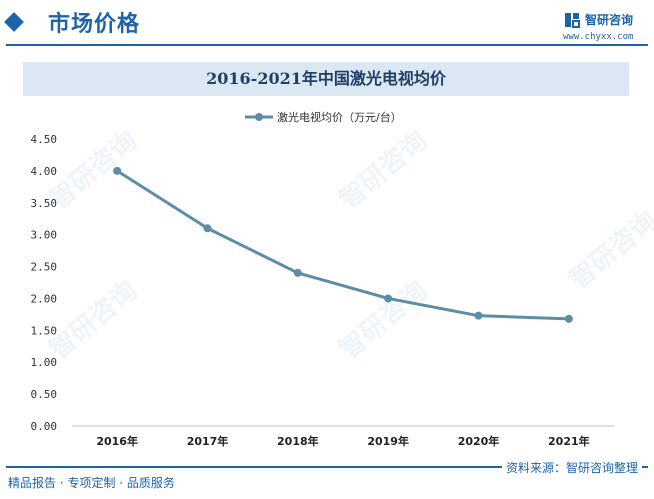 The height and width of the screenshot is (499, 654). What do you see at coordinates (44, 298) in the screenshot?
I see `y-tick-label: 2.00` at bounding box center [44, 298].